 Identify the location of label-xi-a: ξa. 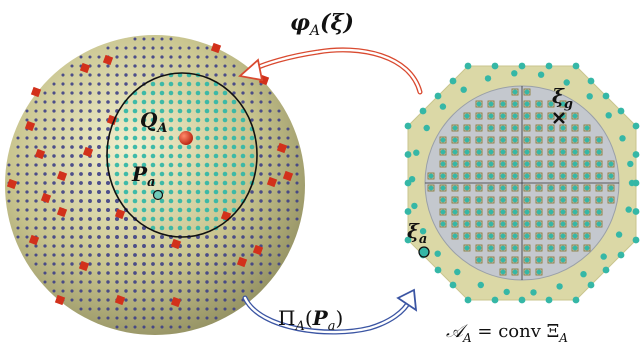
(417, 233).